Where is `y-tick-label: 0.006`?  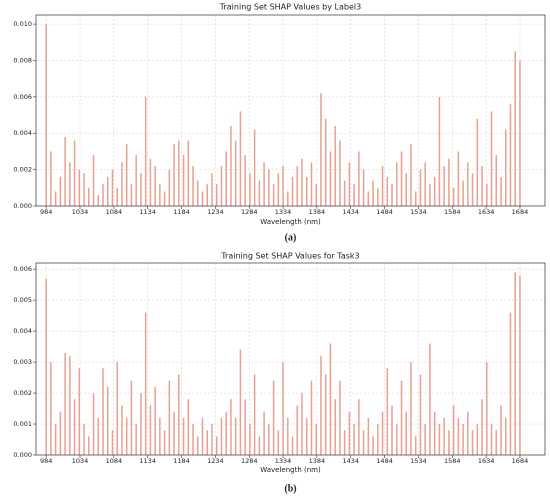 y-tick-label: 0.006 is located at coordinates (22, 269).